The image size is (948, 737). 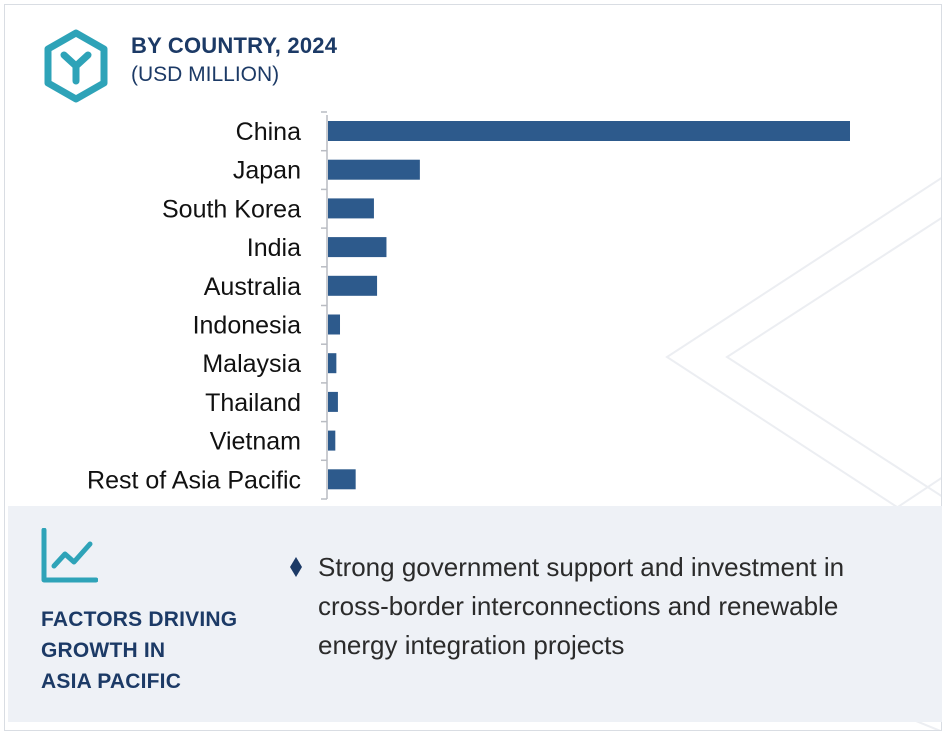 I want to click on factors-title-line: FACTORS DRIVING, so click(x=139, y=619).